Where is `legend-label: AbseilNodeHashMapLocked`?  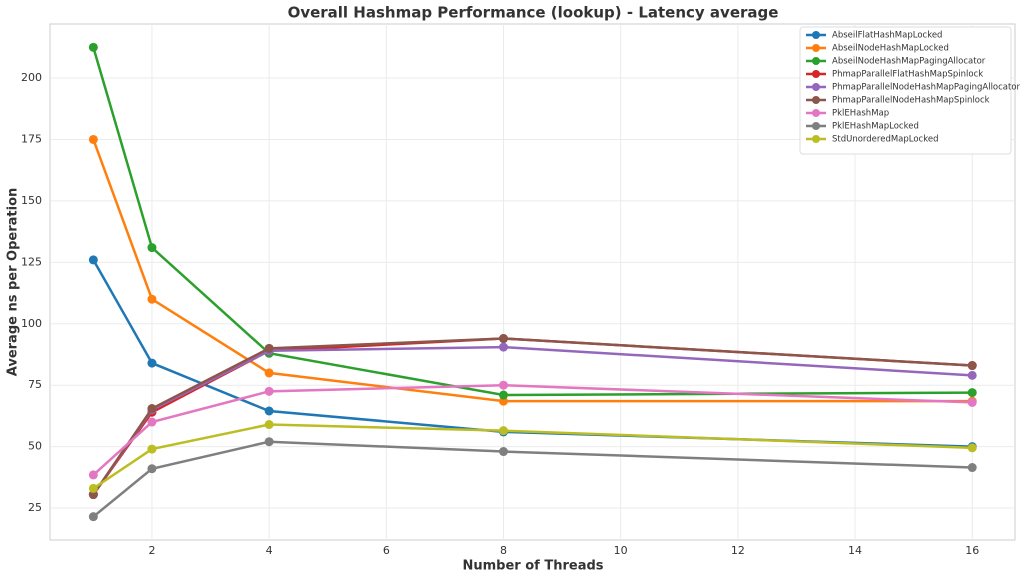 legend-label: AbseilNodeHashMapLocked is located at coordinates (890, 49).